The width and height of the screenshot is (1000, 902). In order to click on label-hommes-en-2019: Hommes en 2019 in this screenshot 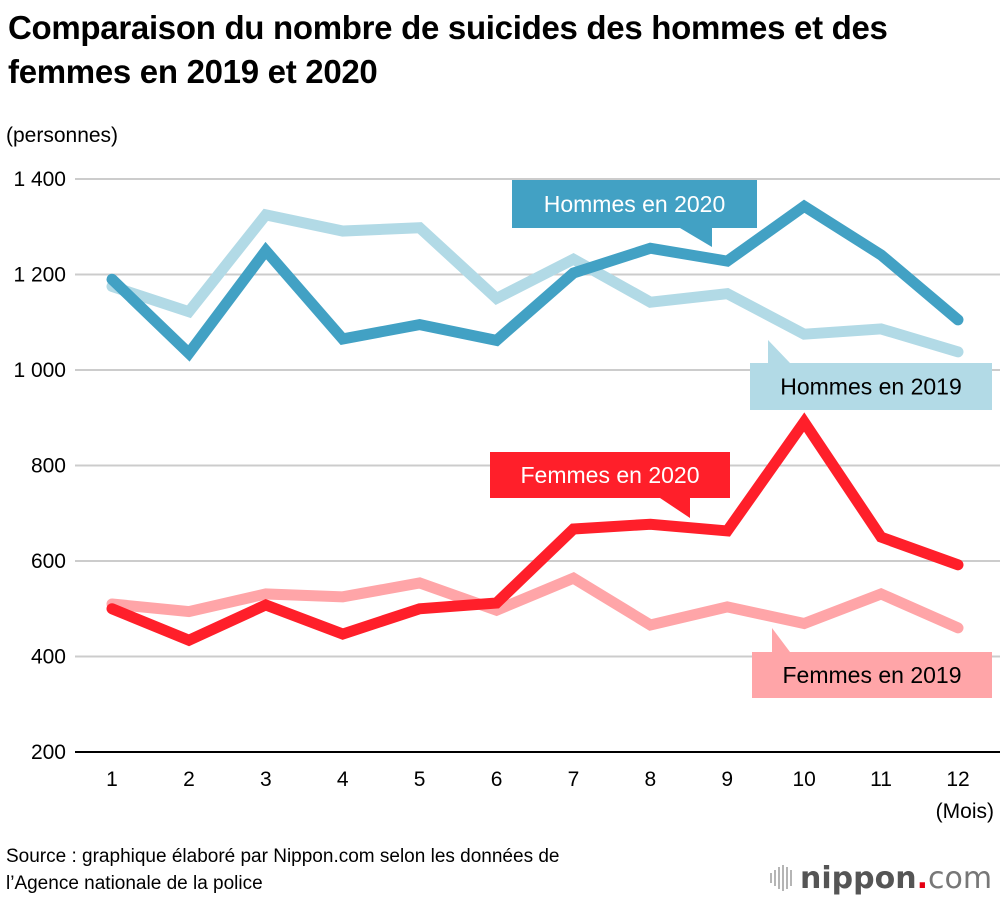, I will do `click(871, 375)`.